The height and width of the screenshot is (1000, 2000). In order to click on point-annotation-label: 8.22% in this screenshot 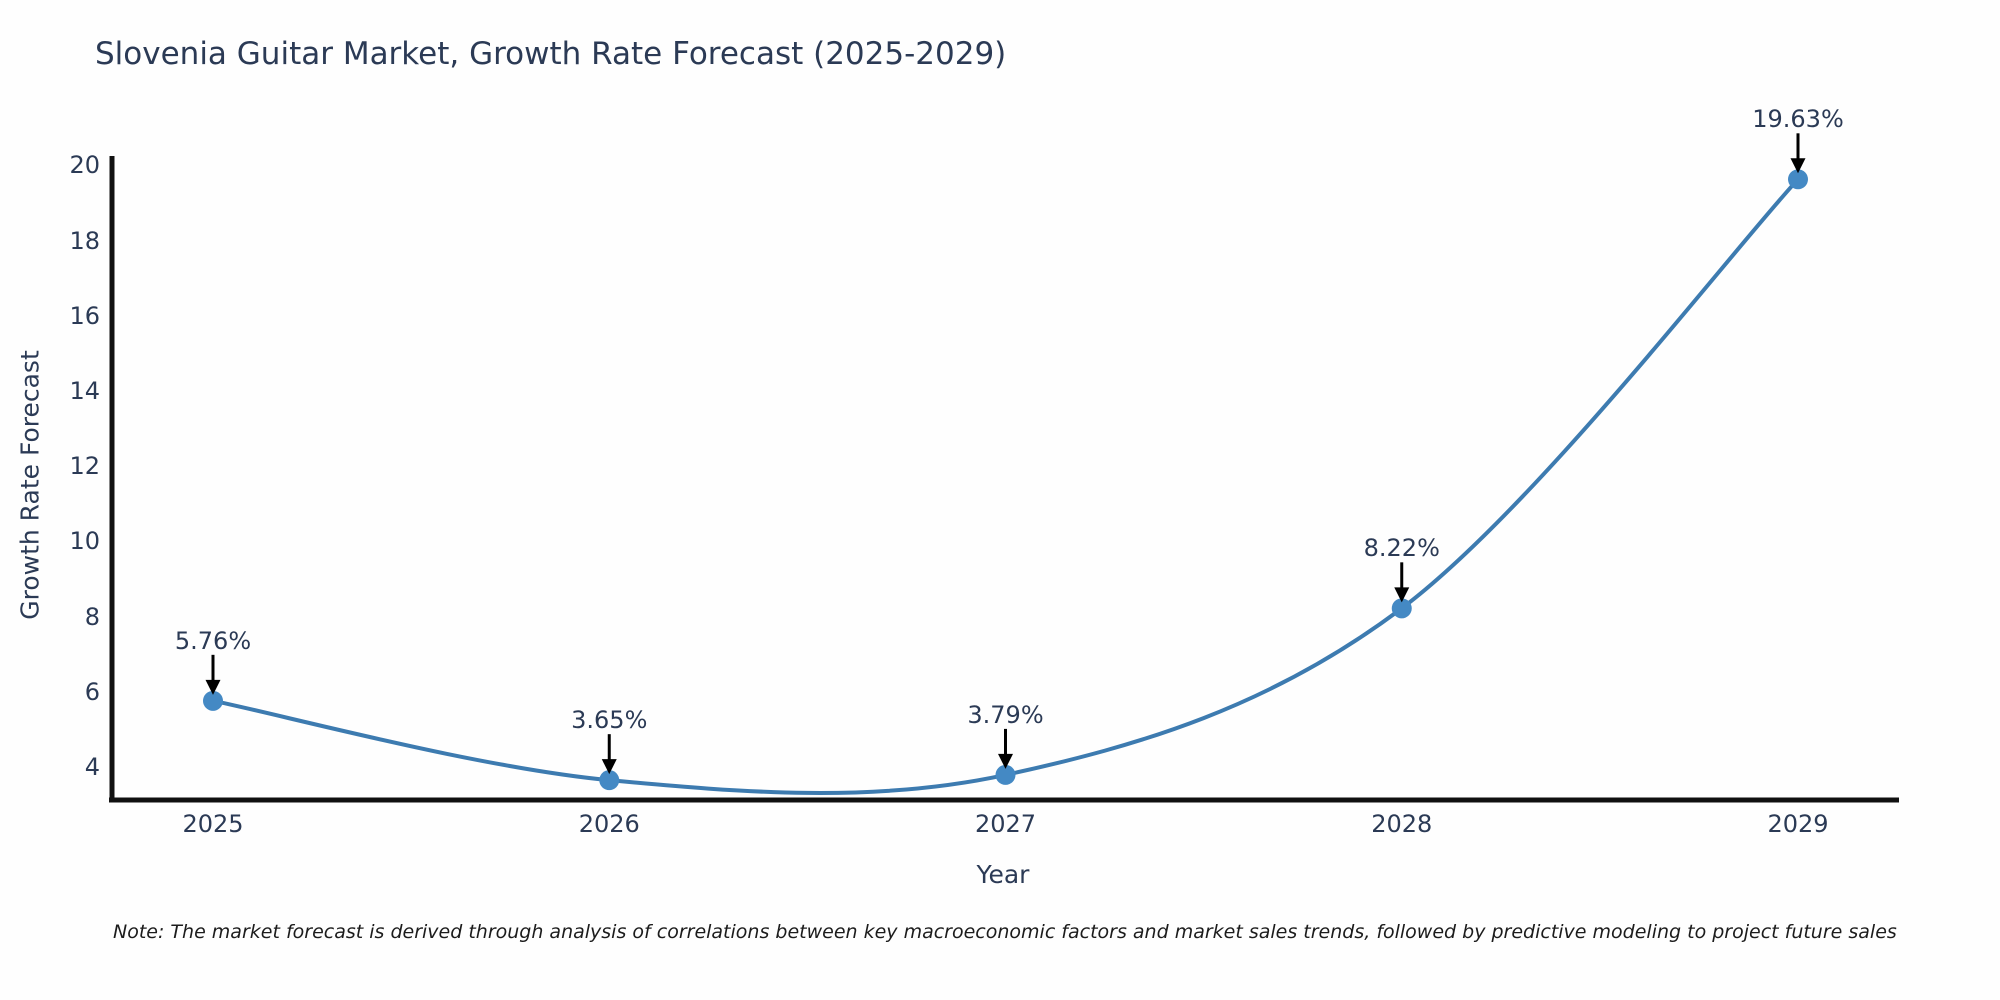, I will do `click(1401, 548)`.